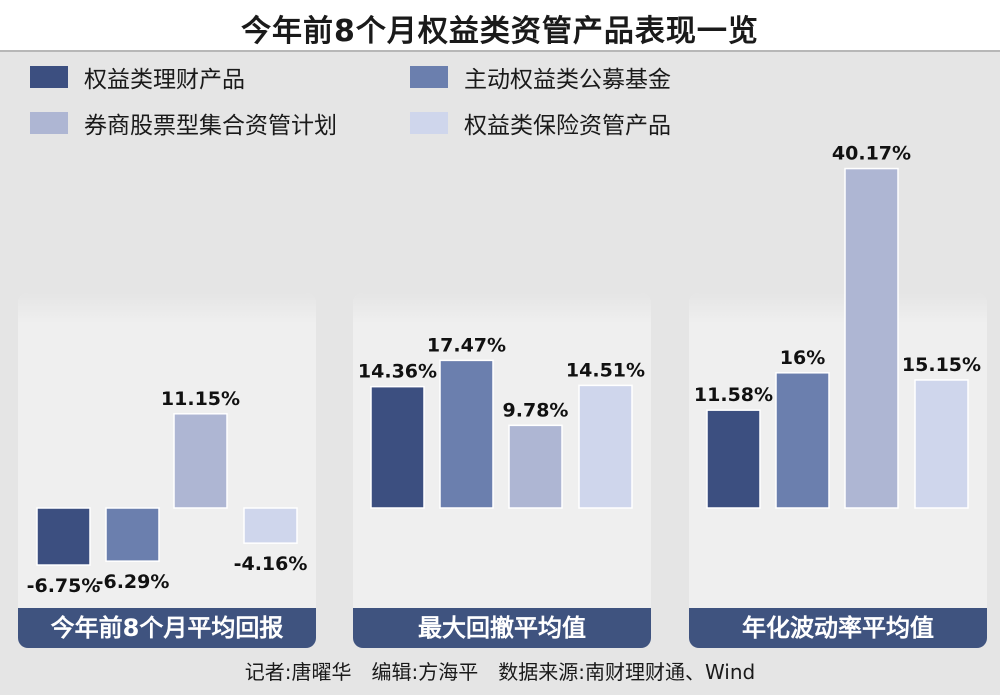 This screenshot has width=1000, height=695. I want to click on bar-volatility-fund, so click(802, 440).